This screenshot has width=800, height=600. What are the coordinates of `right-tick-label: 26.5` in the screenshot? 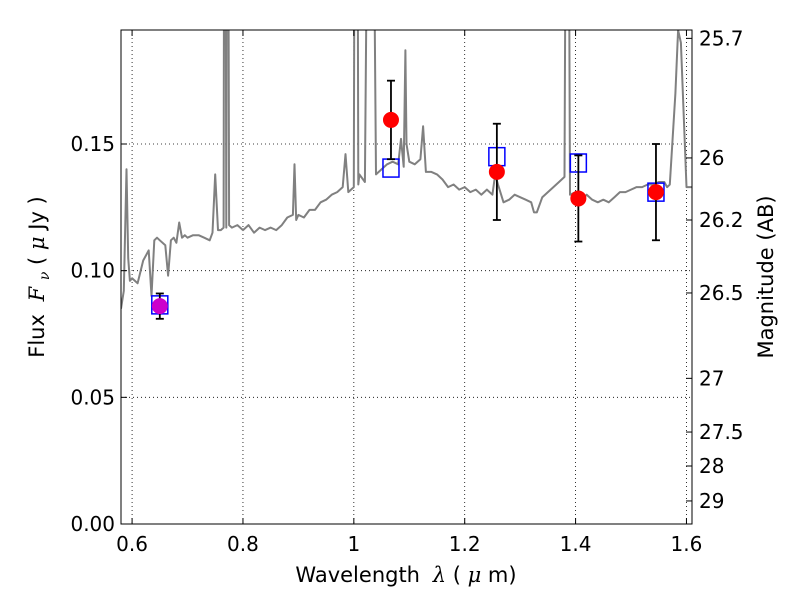 It's located at (721, 293).